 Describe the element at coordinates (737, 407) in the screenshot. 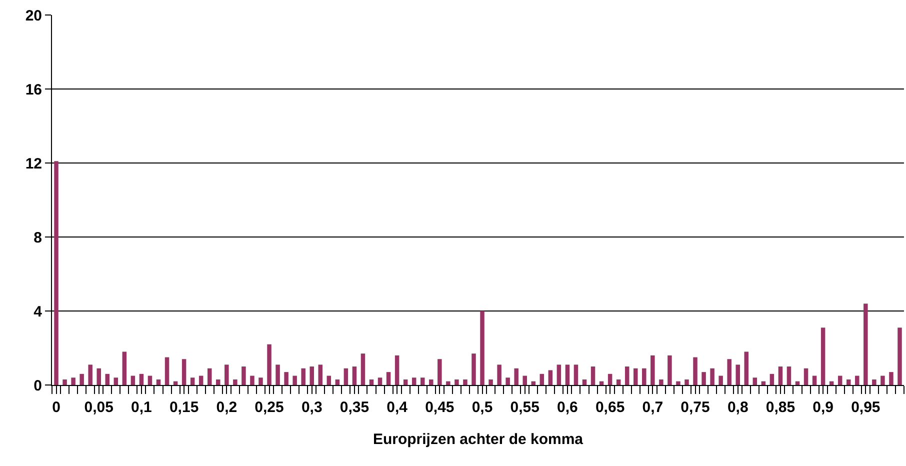

I see `x-tick-label: 0,8` at that location.